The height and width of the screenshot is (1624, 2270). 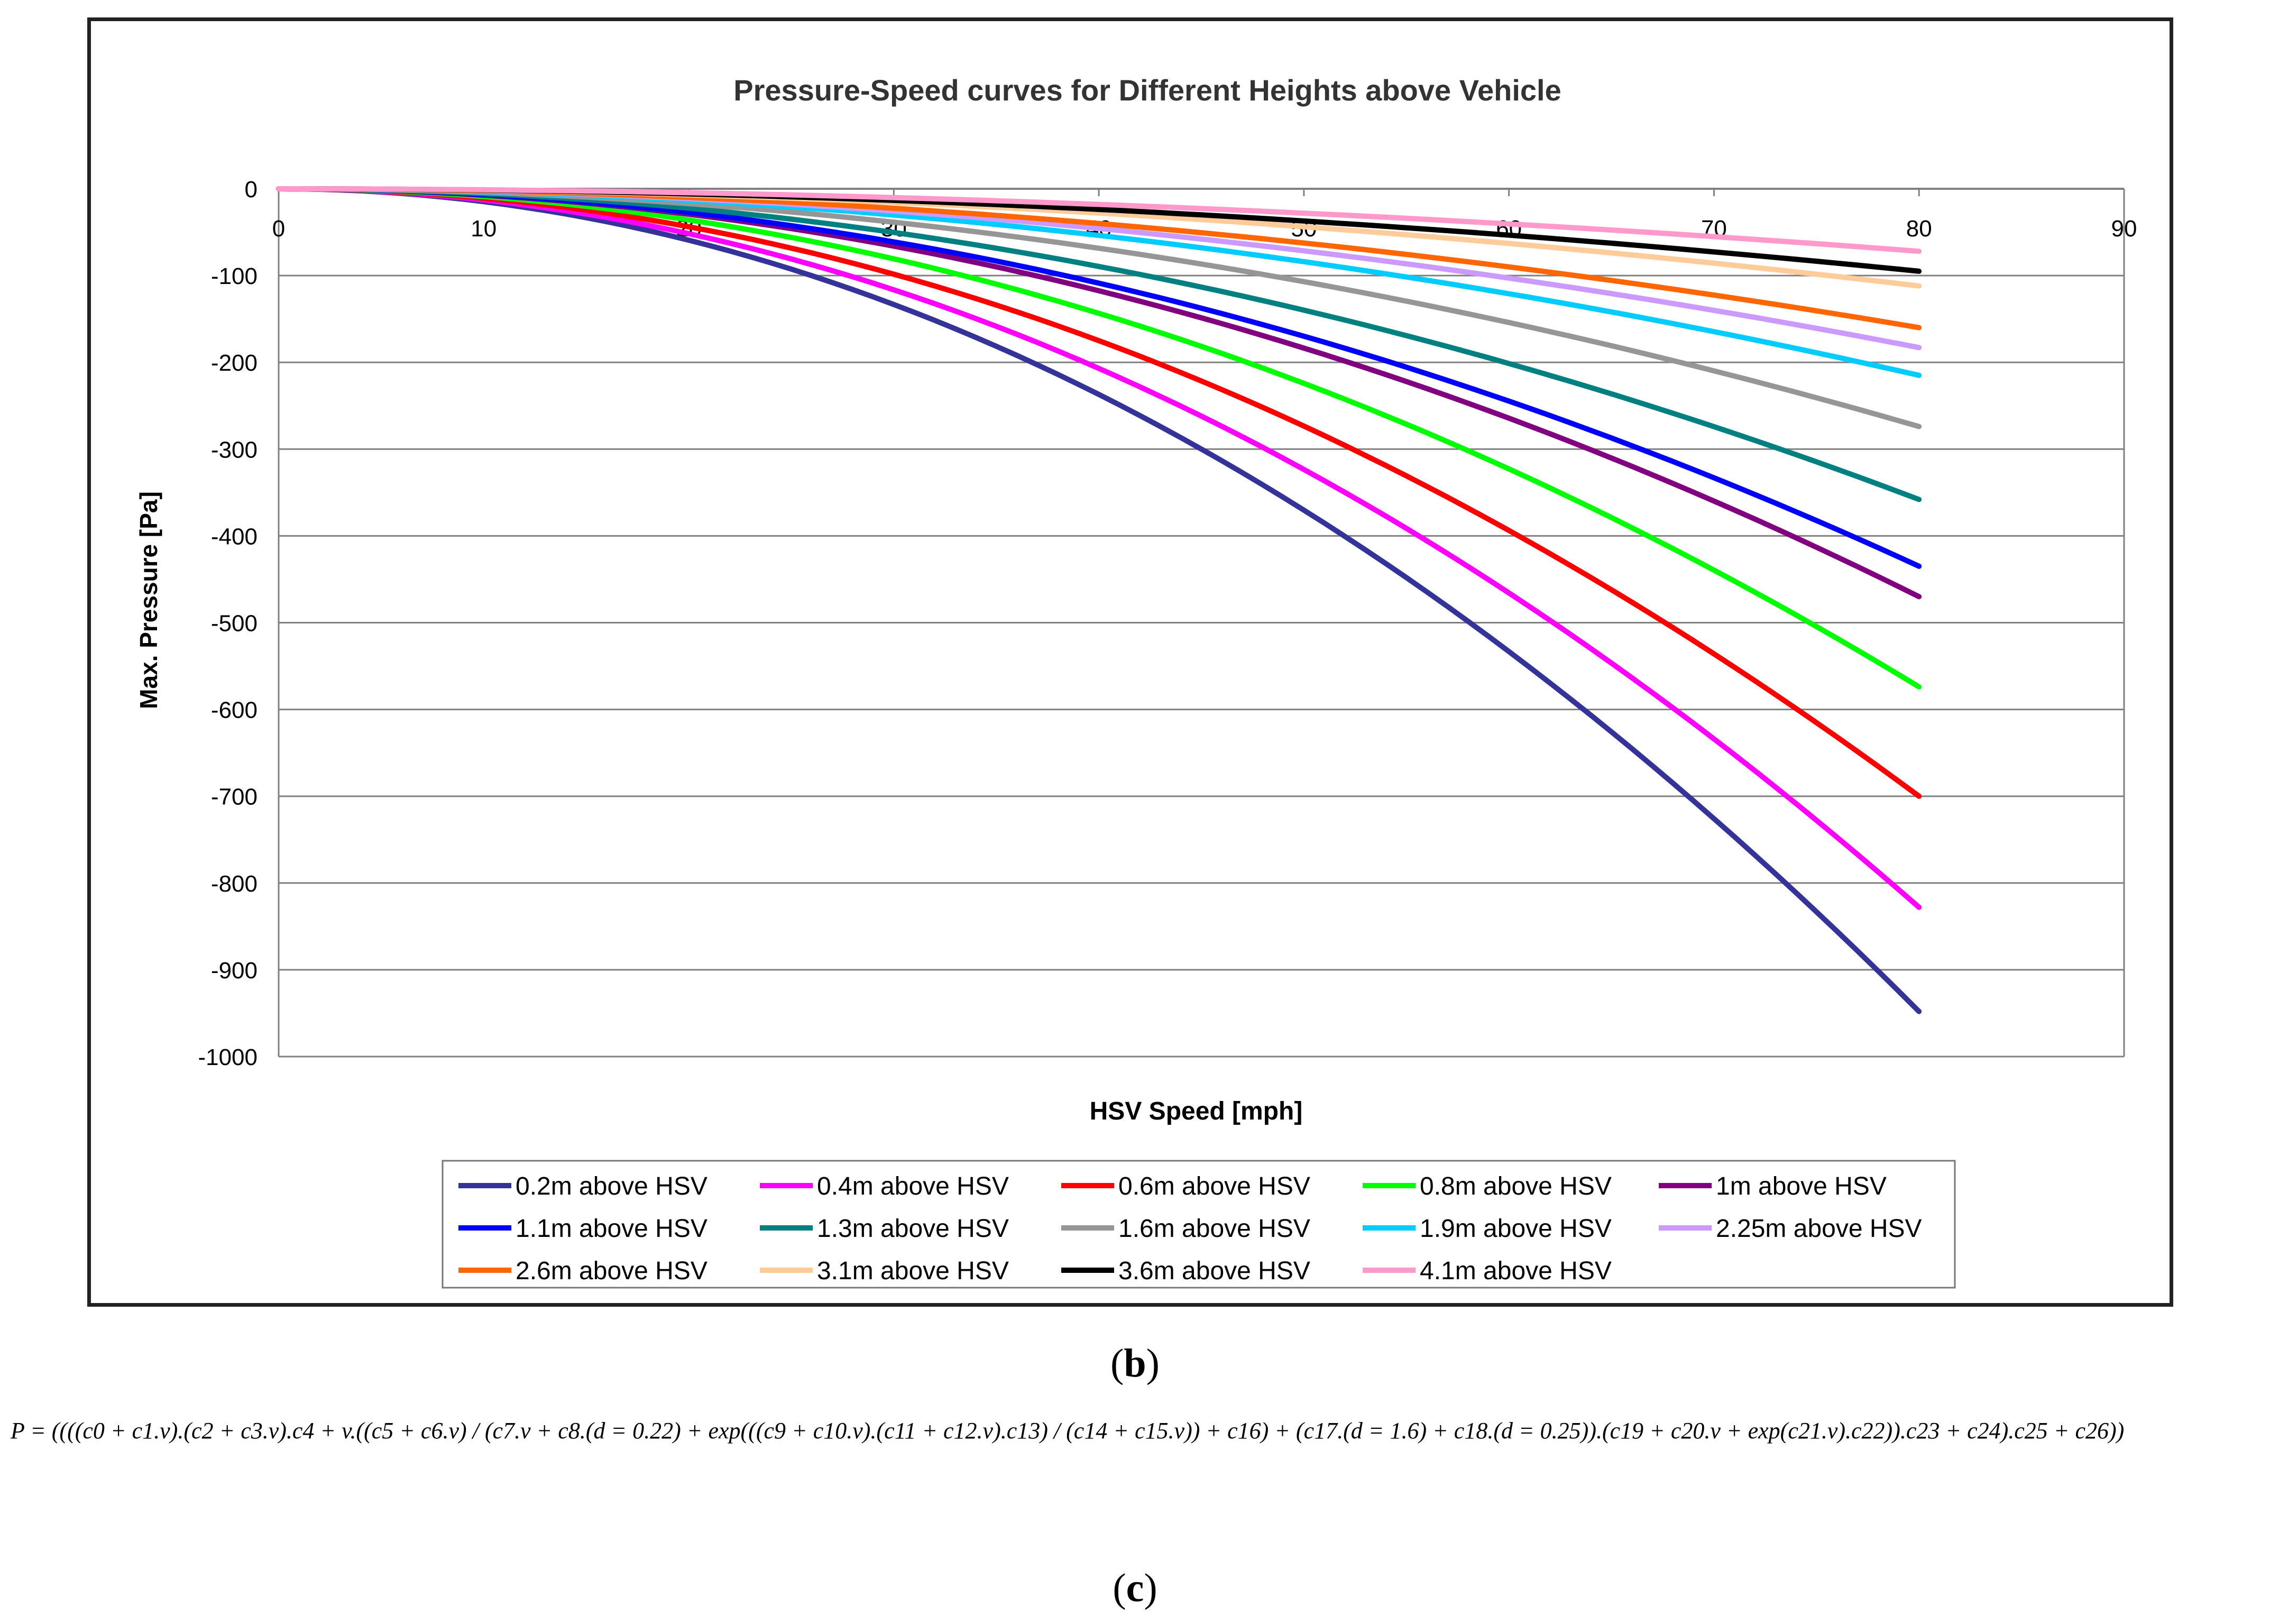 I want to click on legend-label: 1.1m above HSV, so click(x=611, y=1229).